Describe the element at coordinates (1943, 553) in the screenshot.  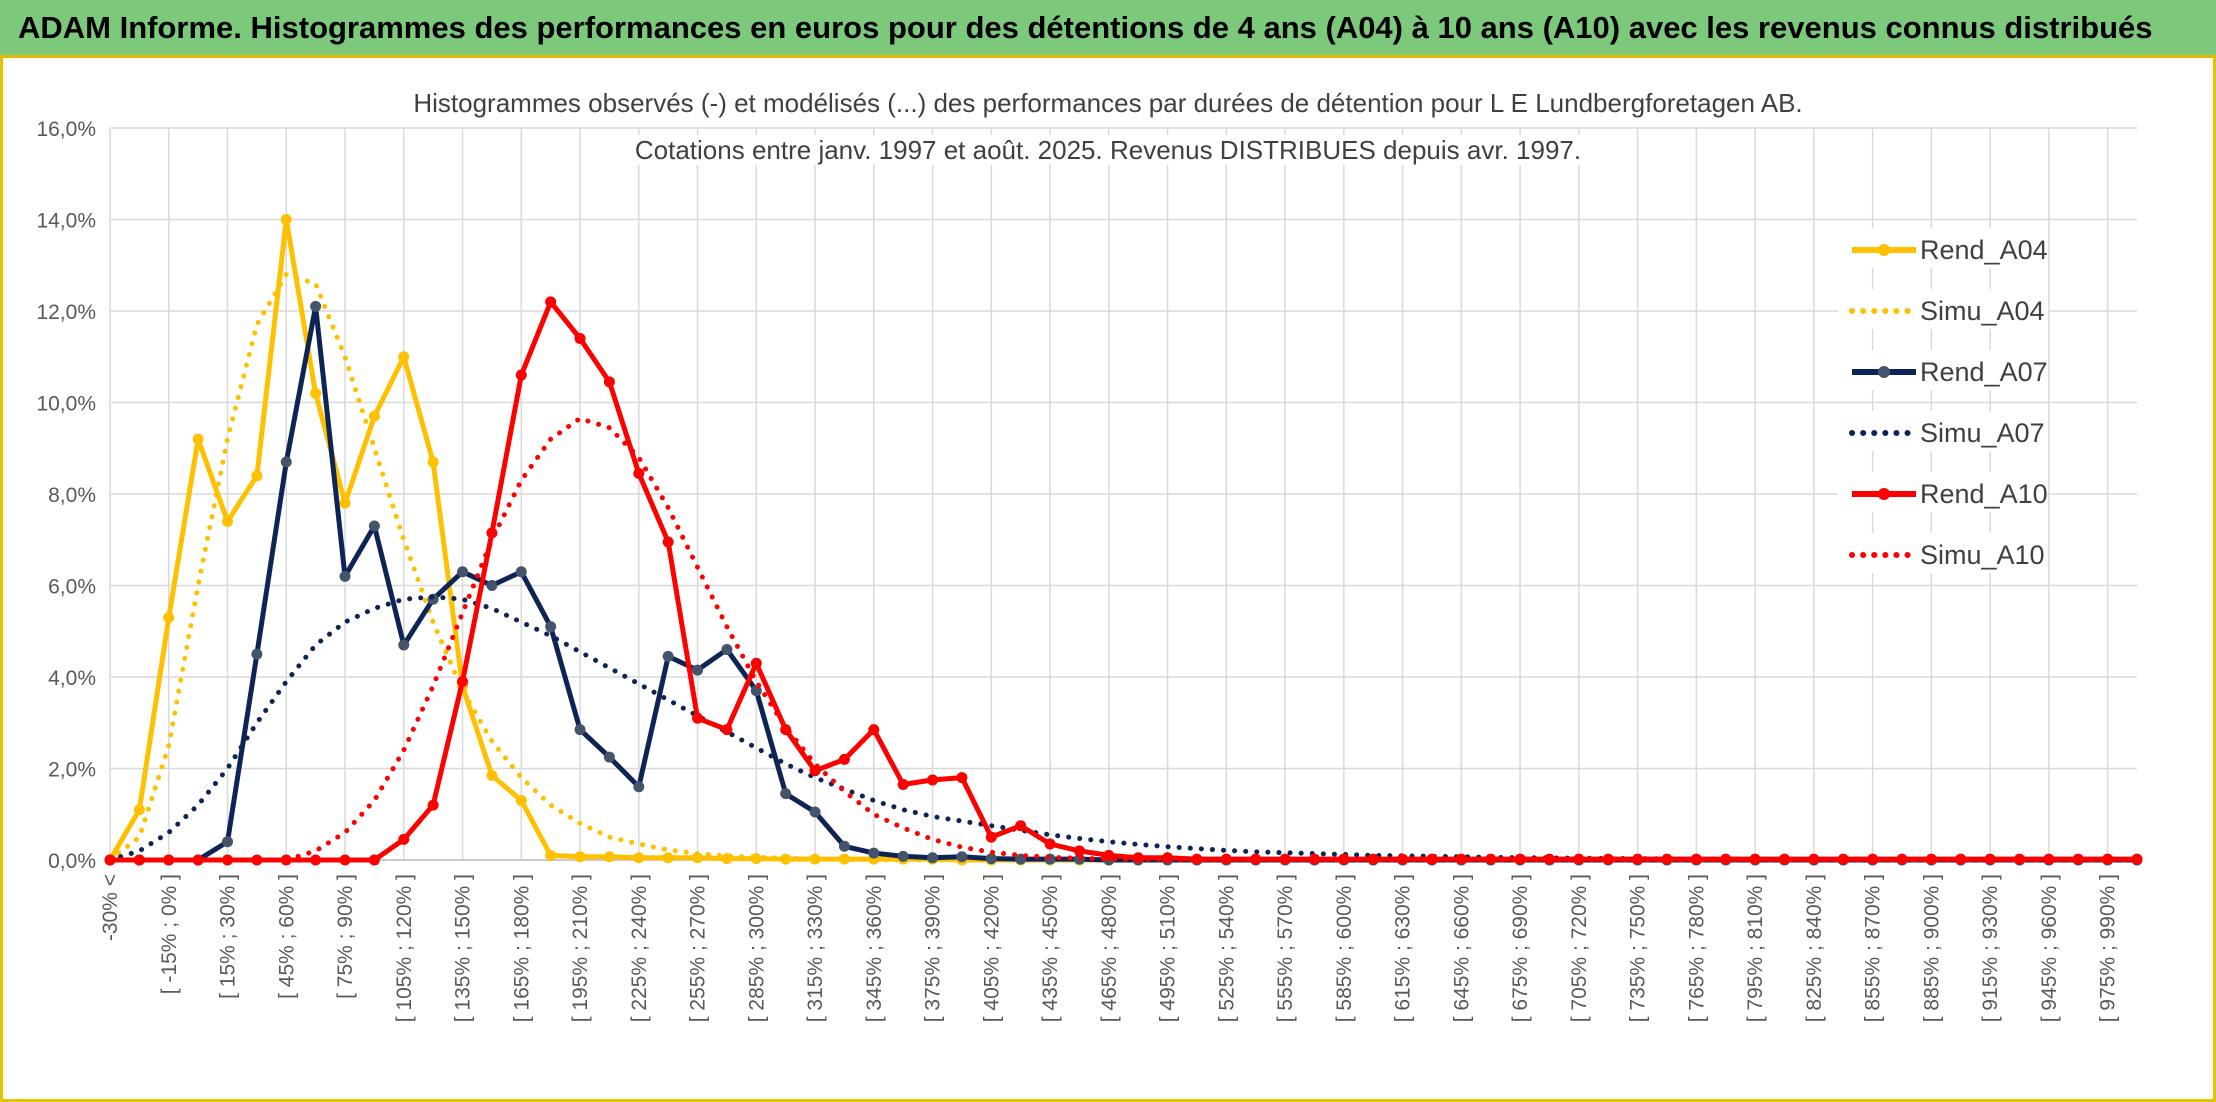
I see `legend-item-simu_a10: Simu_A10` at that location.